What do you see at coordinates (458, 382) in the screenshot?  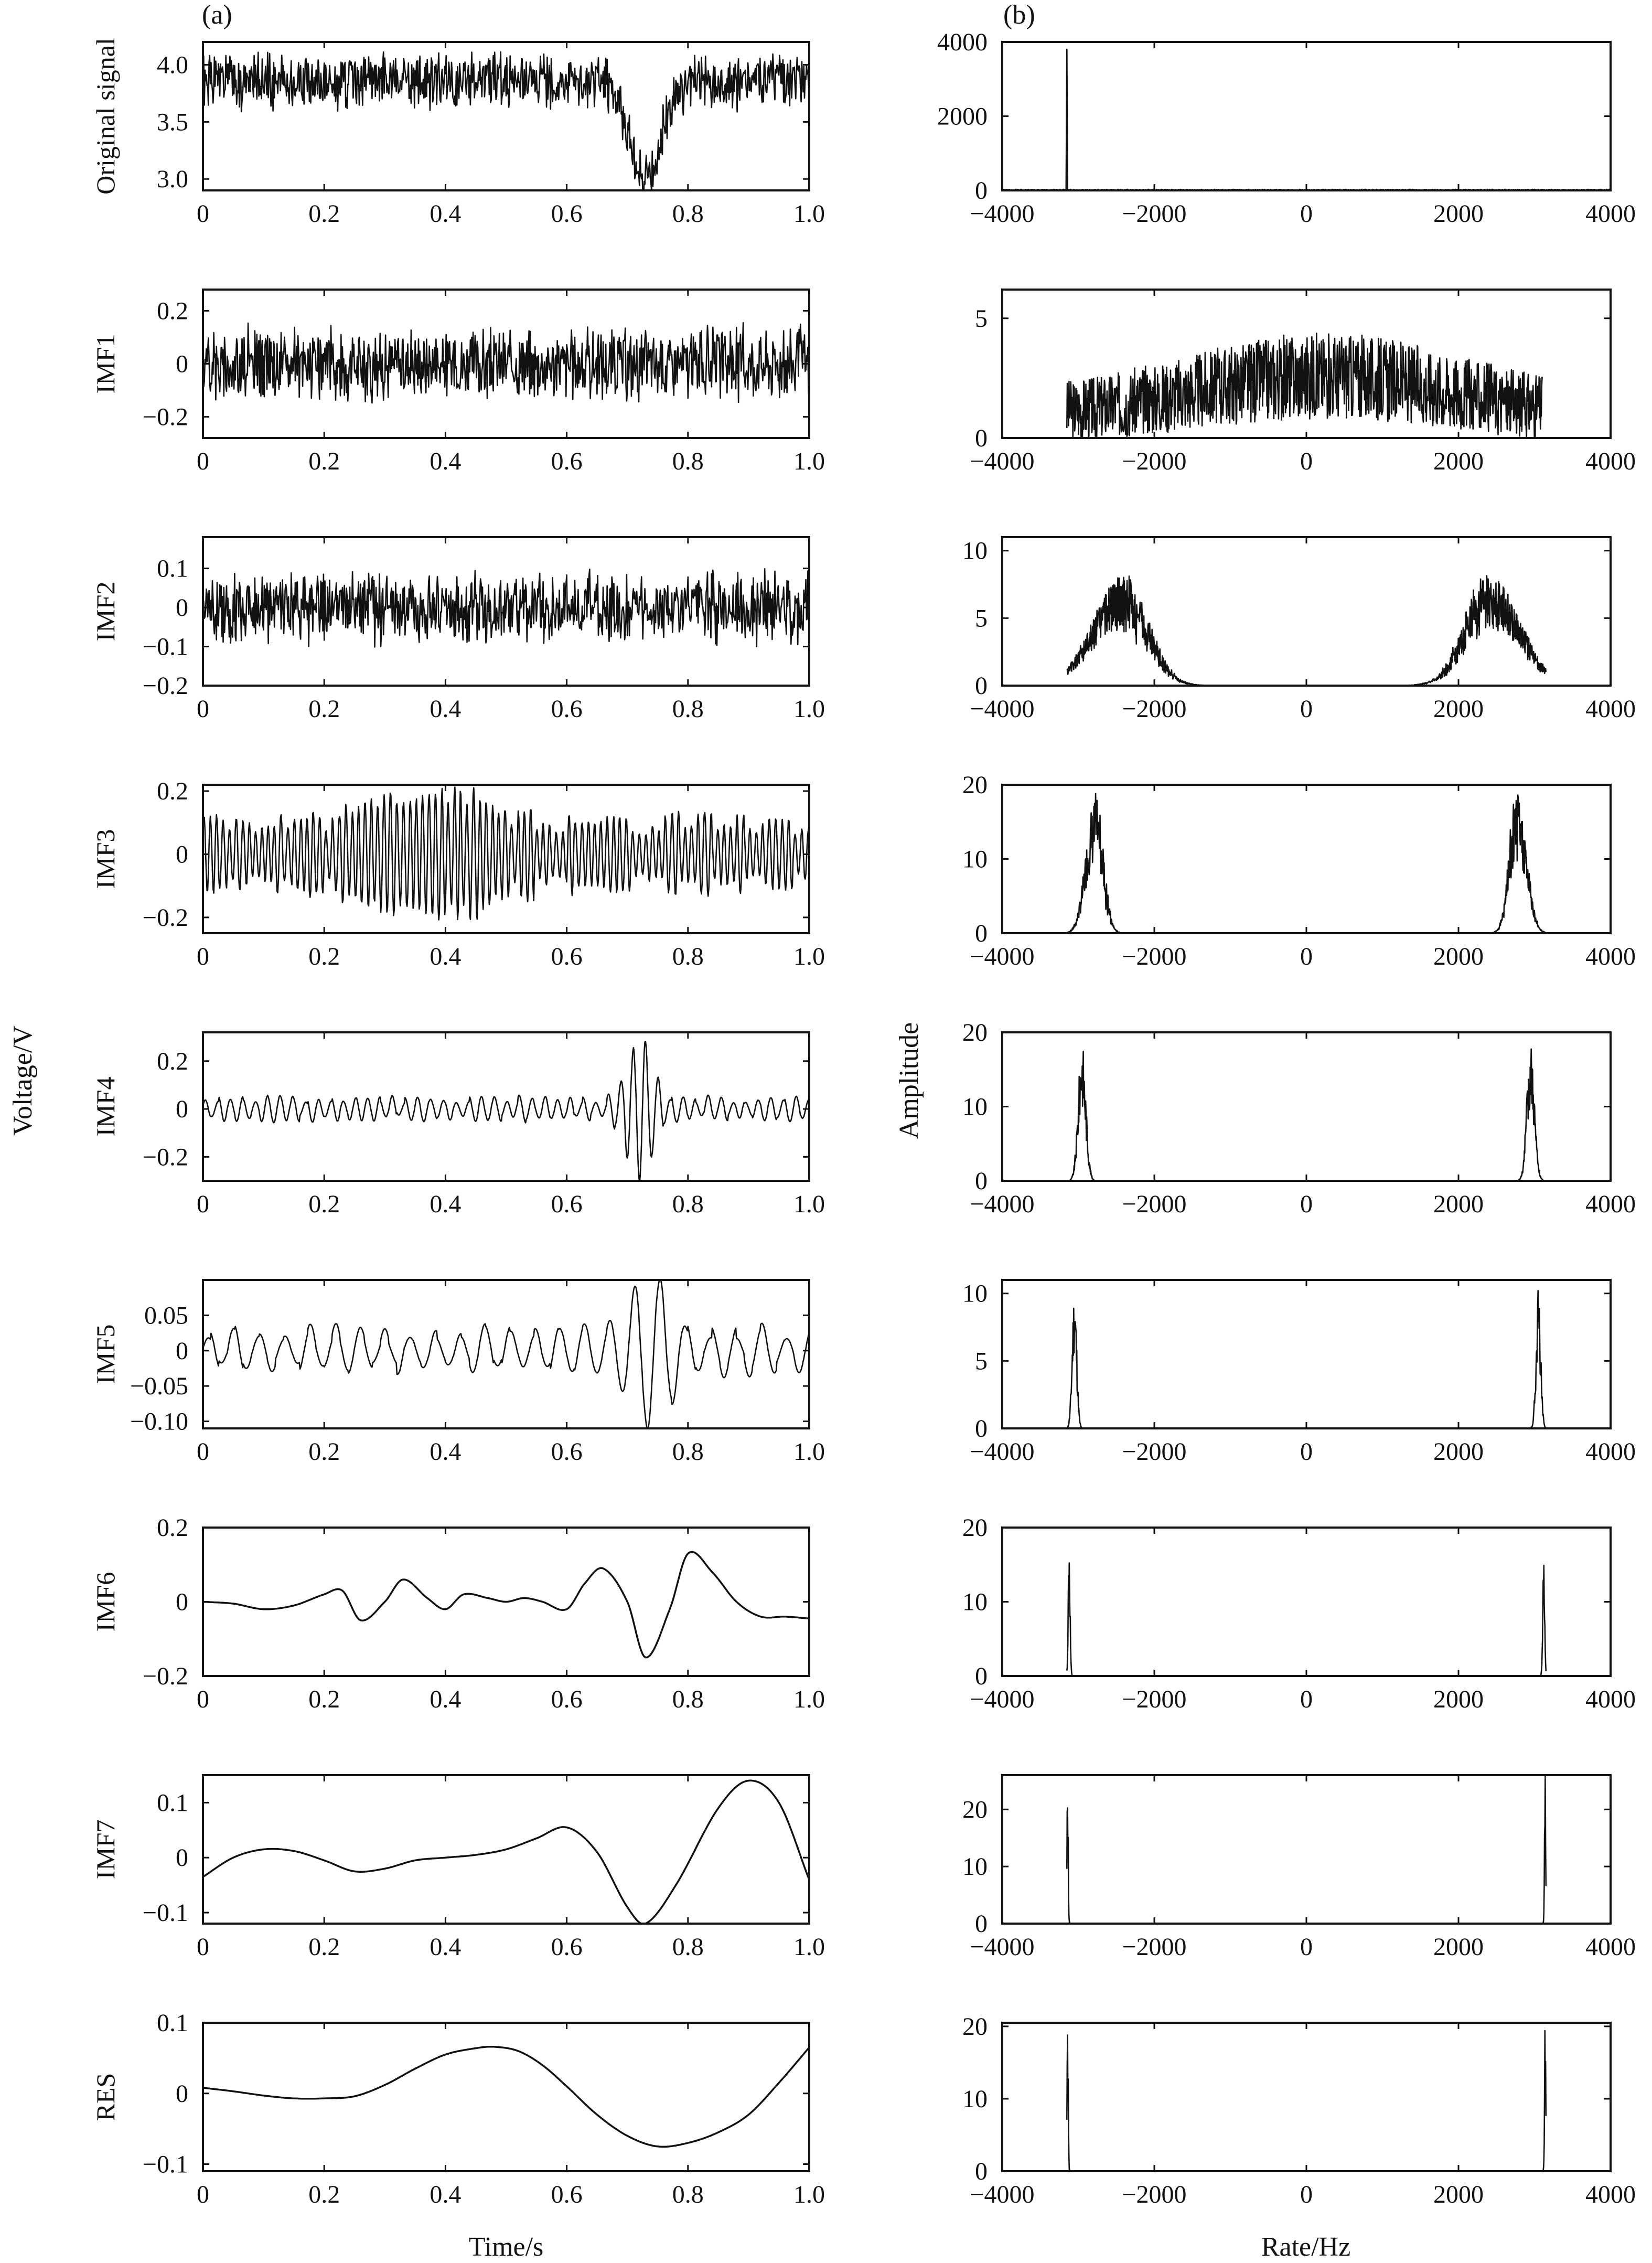 I see `panel-a-1: 0 0.2 0.4 0.6 0.8 1.0 −0.2 0 0.2 IMF1` at bounding box center [458, 382].